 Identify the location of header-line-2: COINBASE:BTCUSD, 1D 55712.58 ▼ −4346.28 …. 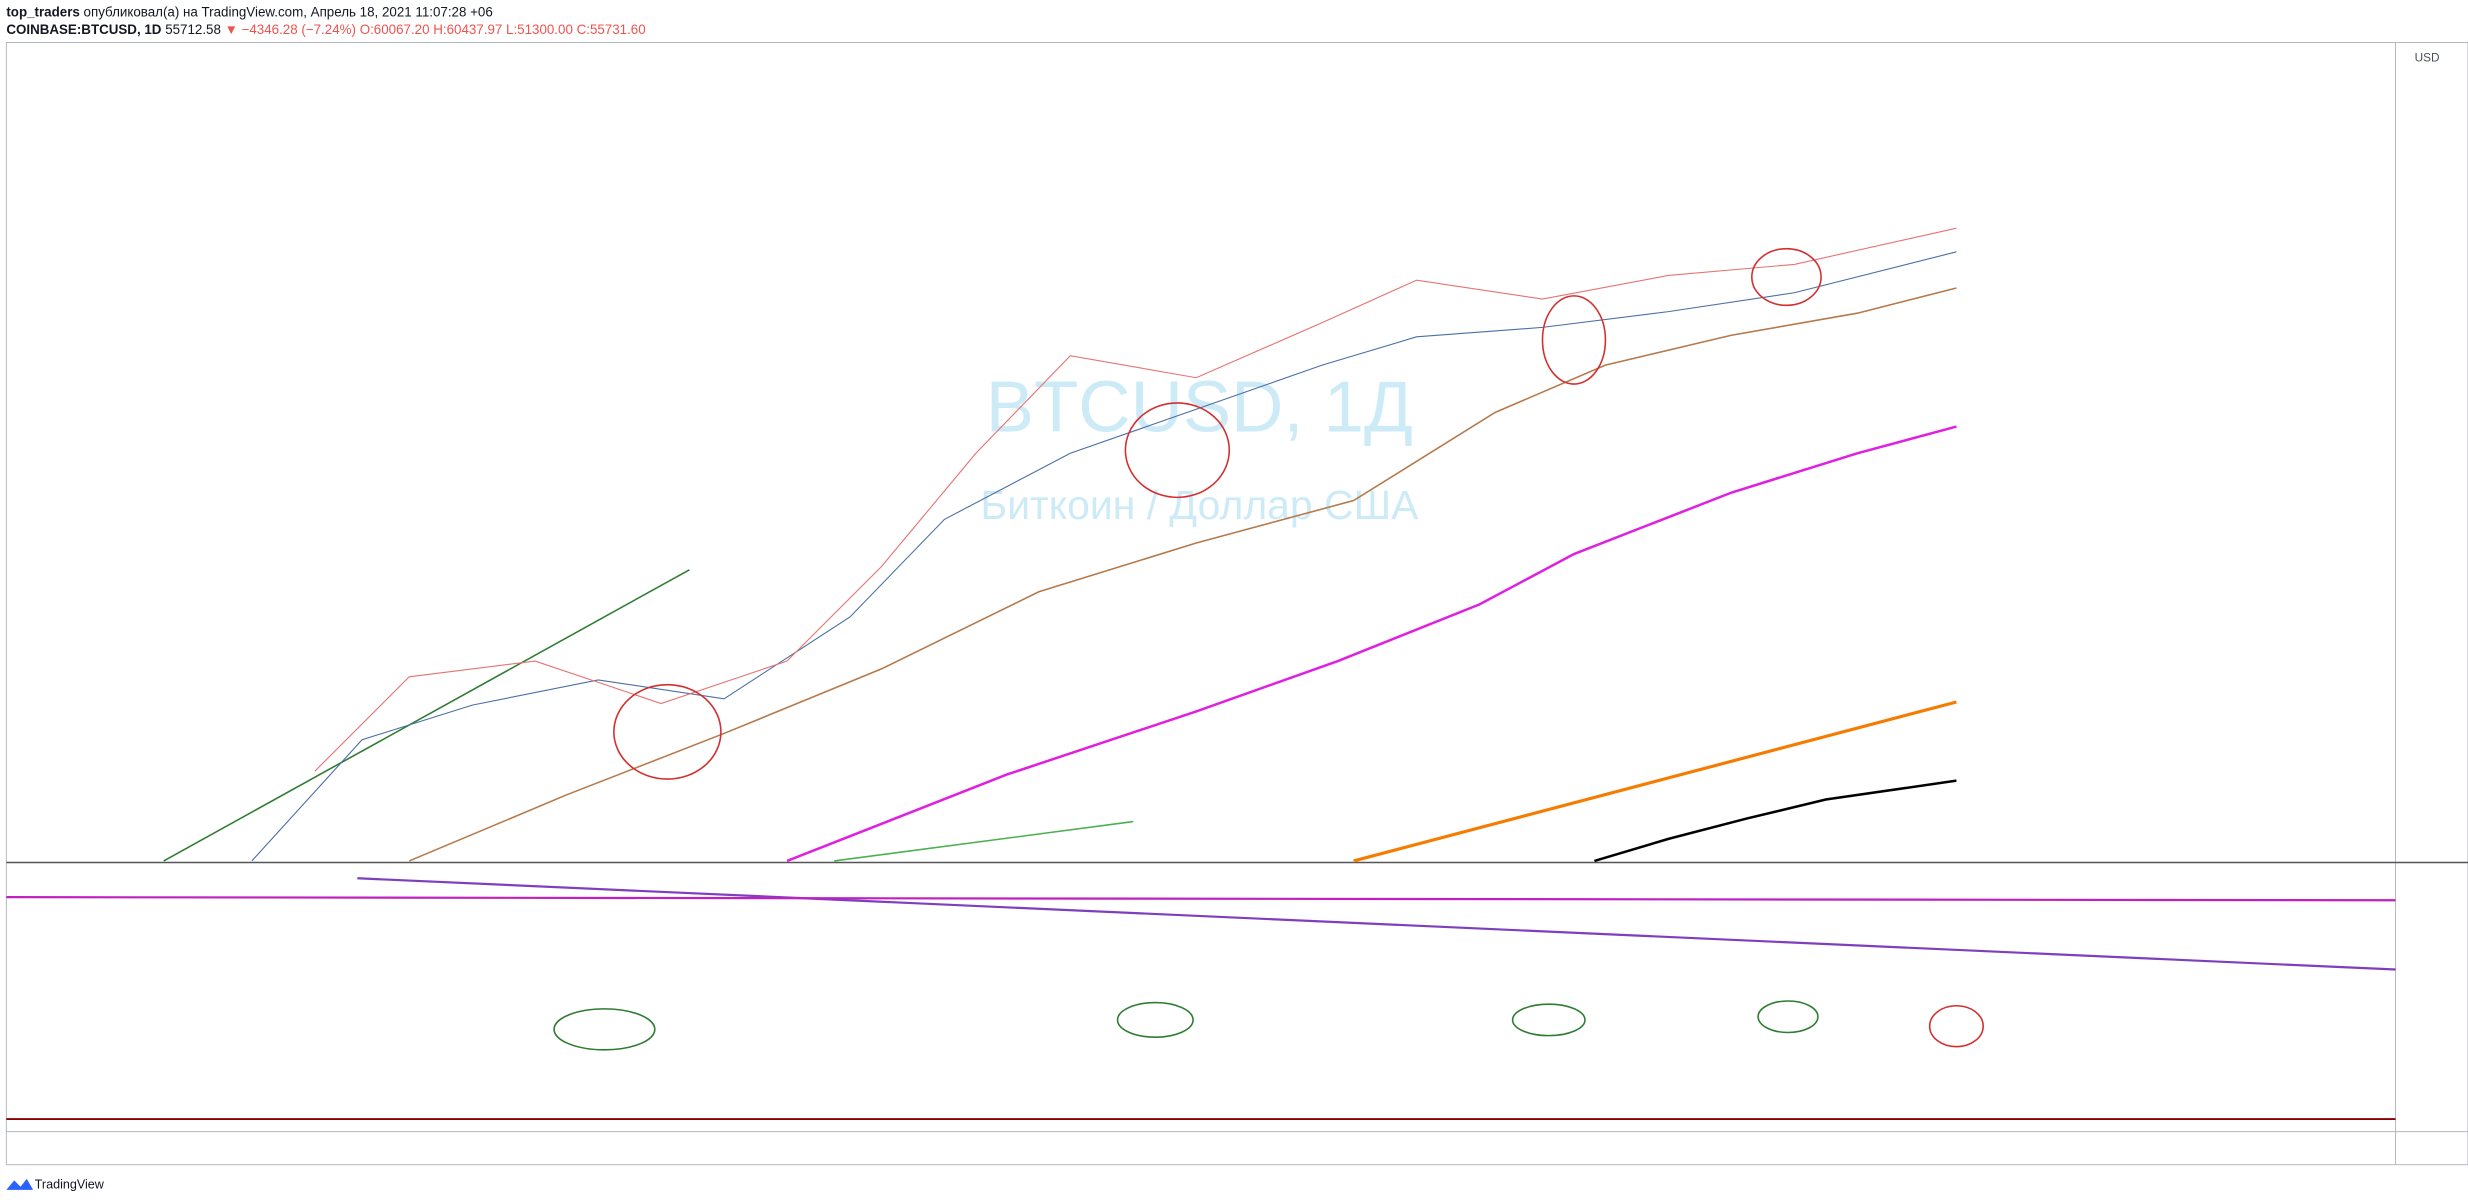
(325, 28).